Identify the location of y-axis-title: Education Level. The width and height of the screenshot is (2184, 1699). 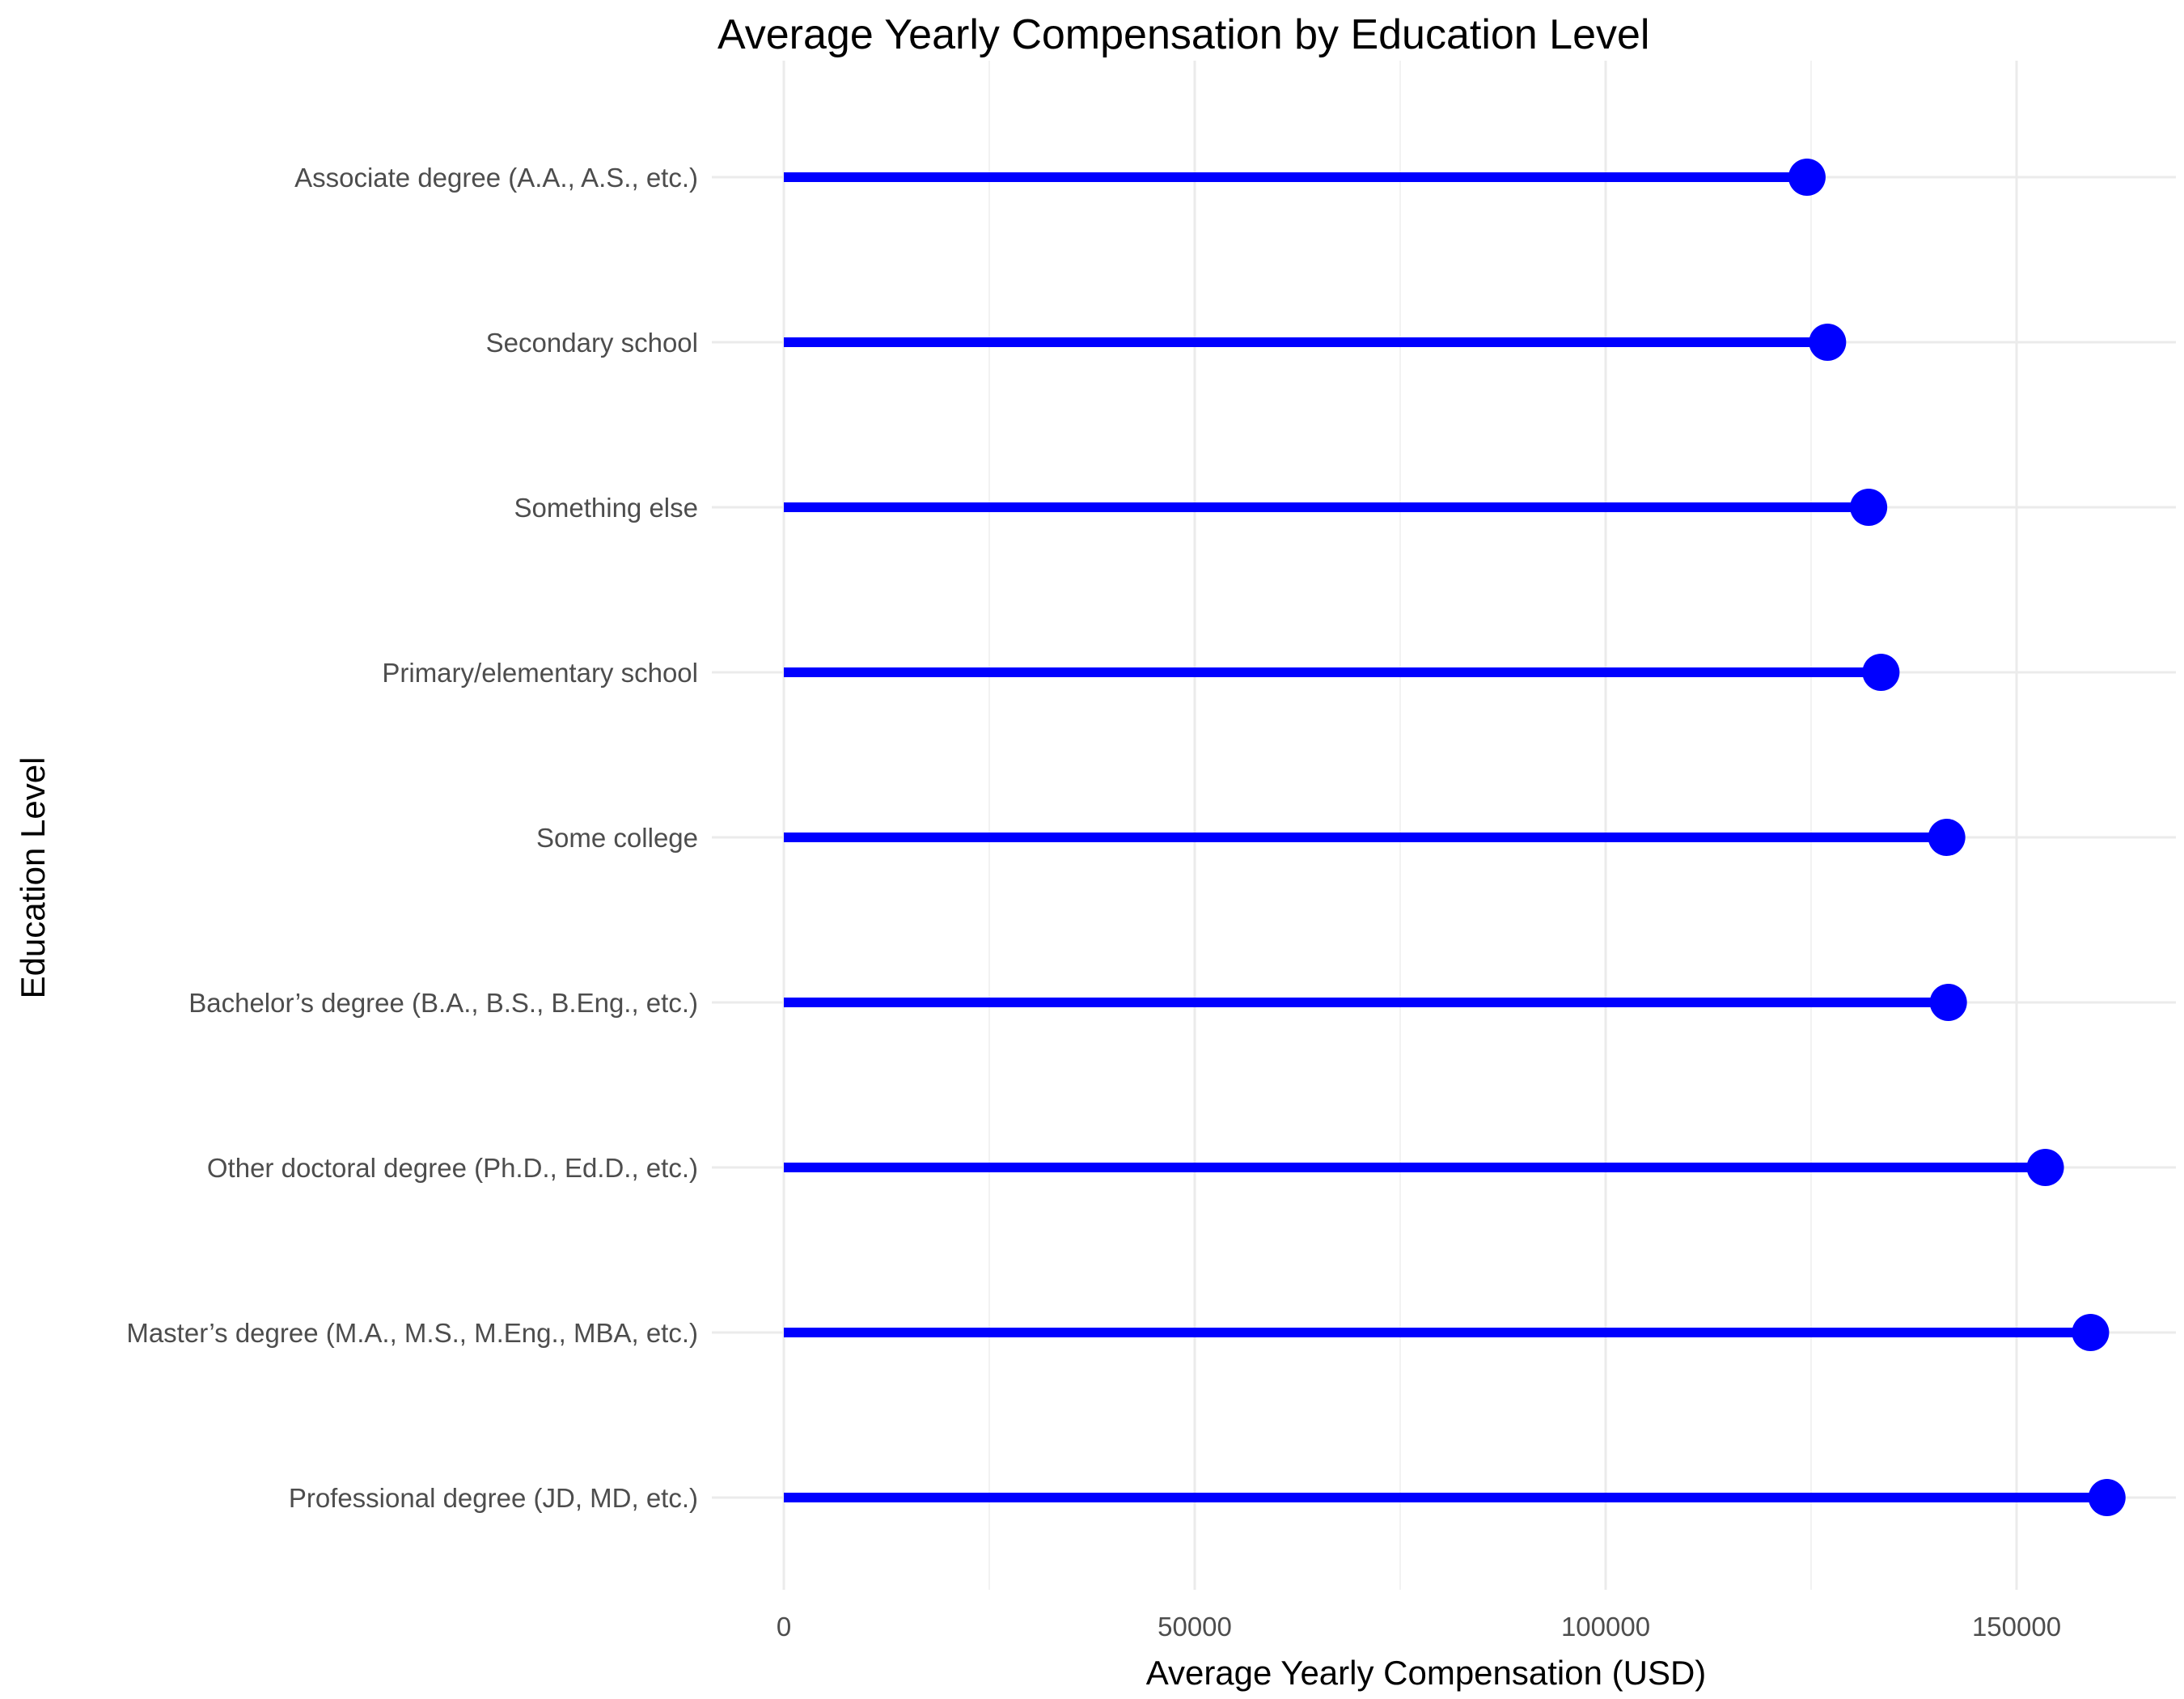
(33, 878).